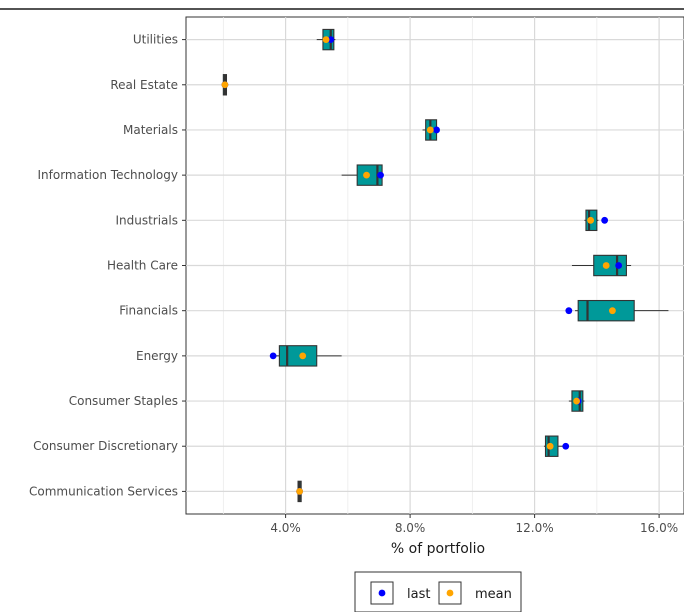 This screenshot has width=684, height=612. I want to click on y-tick-label: Communication Services, so click(103, 491).